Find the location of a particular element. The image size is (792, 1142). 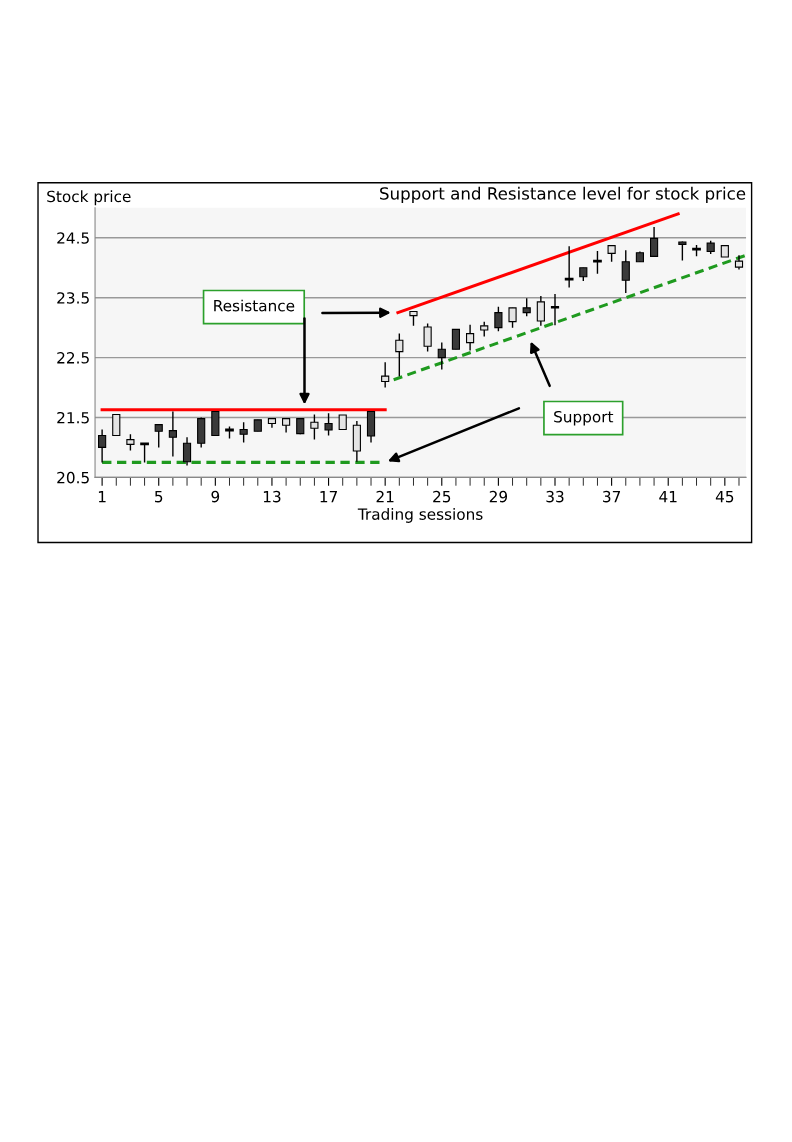

x-tick-label: 5 is located at coordinates (159, 497).